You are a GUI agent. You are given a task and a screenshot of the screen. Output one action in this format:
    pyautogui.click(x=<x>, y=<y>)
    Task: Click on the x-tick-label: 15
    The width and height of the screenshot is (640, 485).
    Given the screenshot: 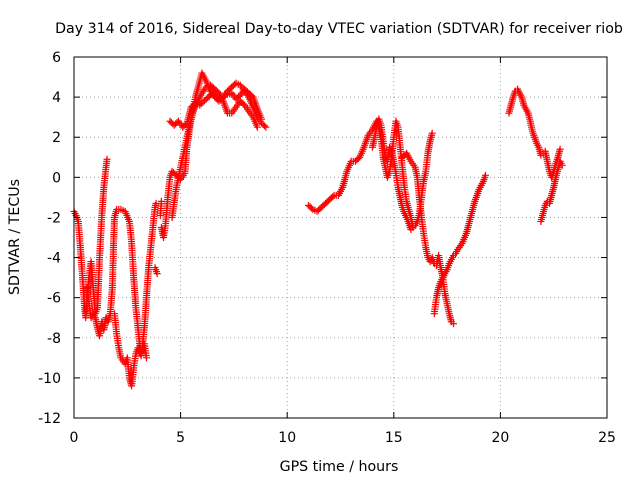 What is the action you would take?
    pyautogui.click(x=394, y=438)
    